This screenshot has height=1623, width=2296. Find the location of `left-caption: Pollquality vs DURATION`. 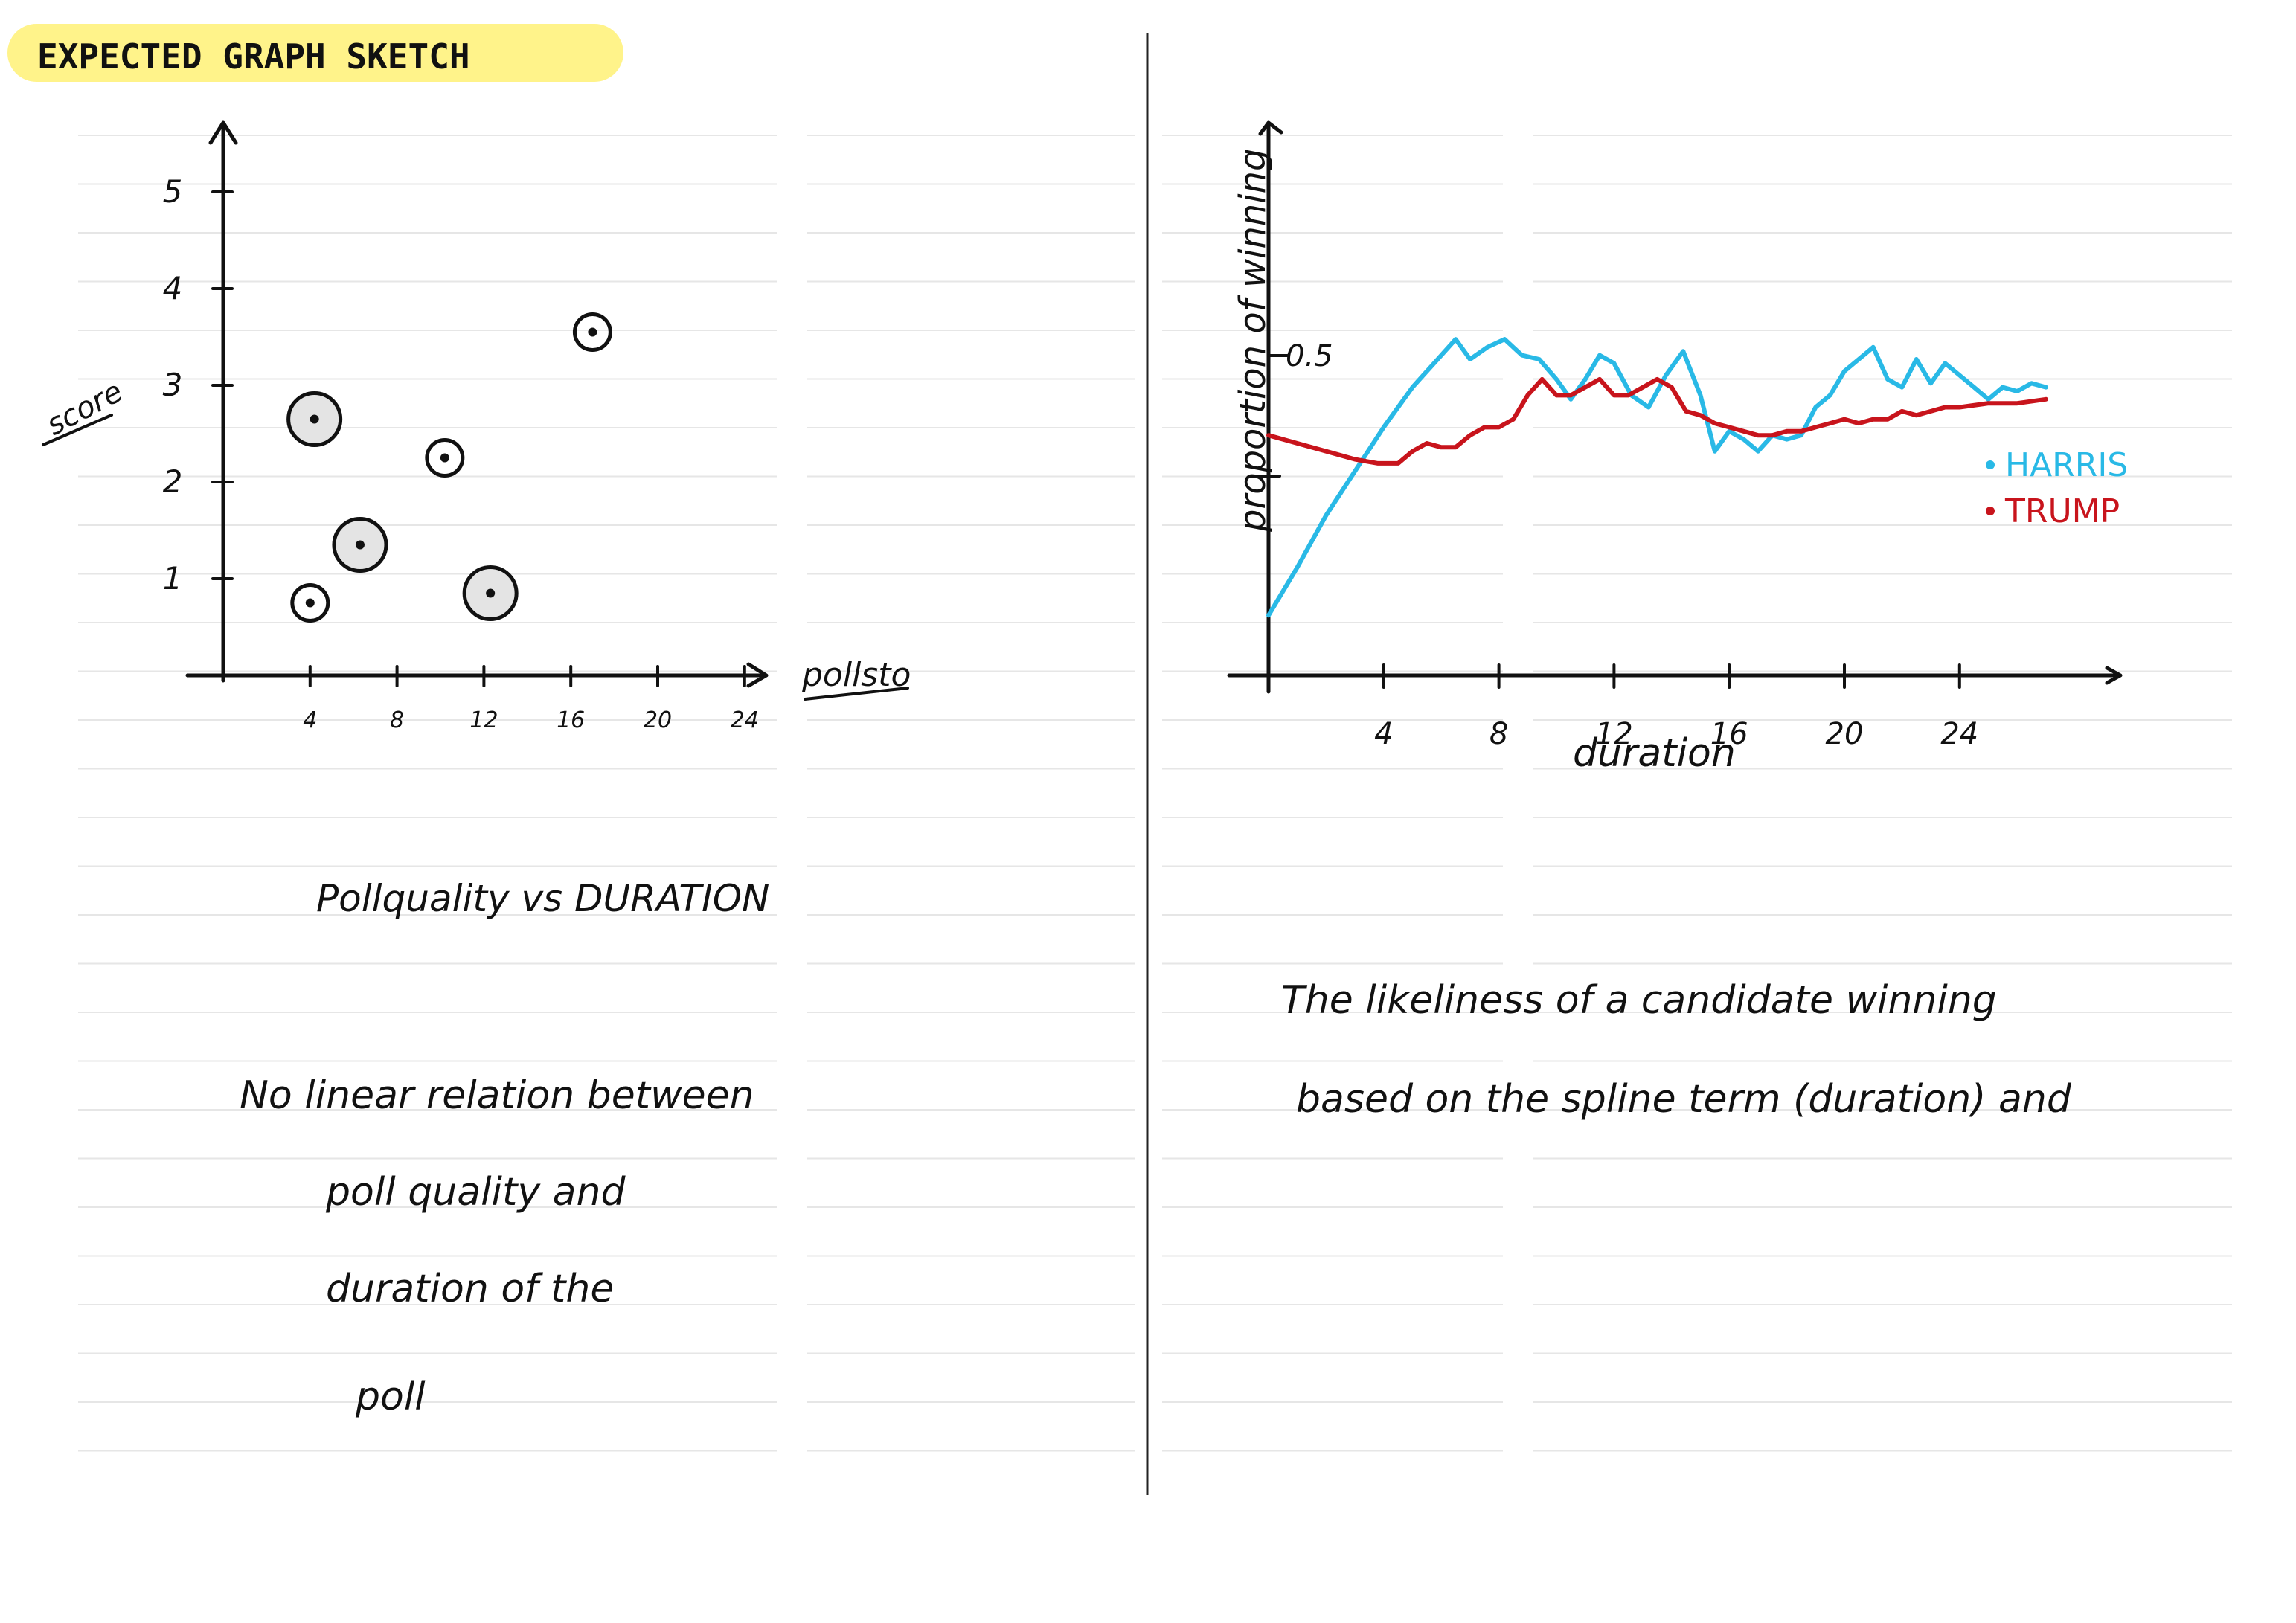

left-caption: Pollquality vs DURATION is located at coordinates (542, 898).